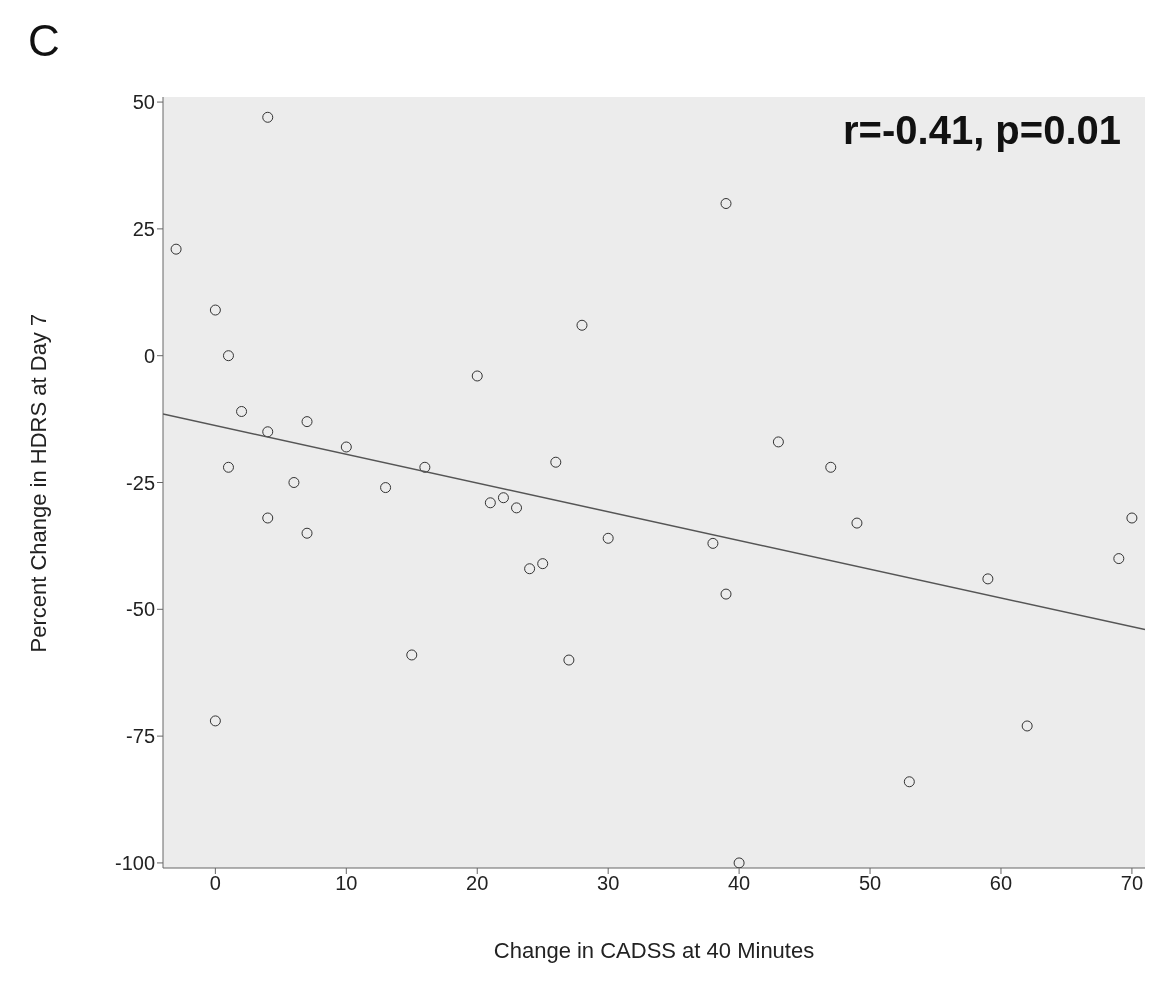 Image resolution: width=1174 pixels, height=998 pixels. Describe the element at coordinates (134, 863) in the screenshot. I see `y-tick-label: -100` at that location.